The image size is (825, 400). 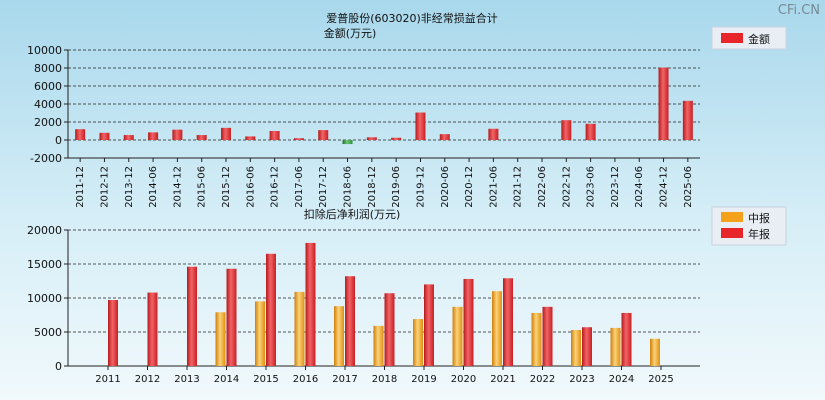 What do you see at coordinates (732, 38) in the screenshot?
I see `legend-swatch-amount` at bounding box center [732, 38].